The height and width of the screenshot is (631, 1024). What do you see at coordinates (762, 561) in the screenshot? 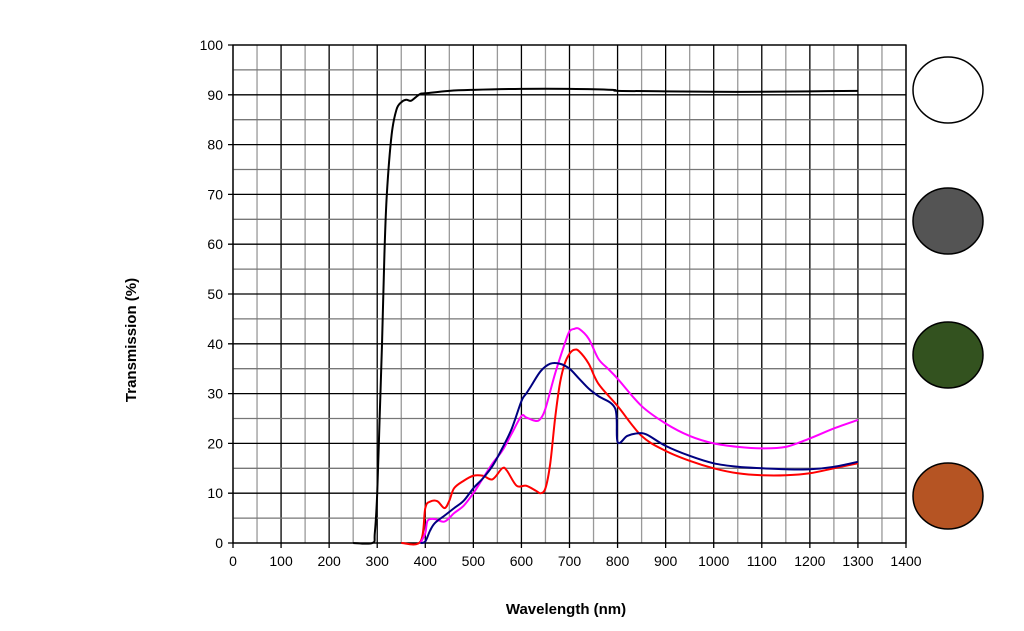
I see `x-tick-label: 1100` at bounding box center [762, 561].